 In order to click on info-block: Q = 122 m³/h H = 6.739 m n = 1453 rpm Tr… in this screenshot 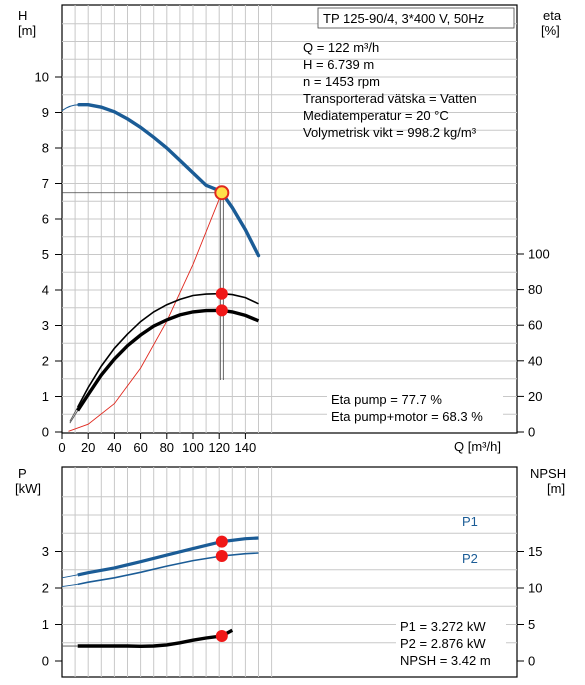, I will do `click(390, 90)`.